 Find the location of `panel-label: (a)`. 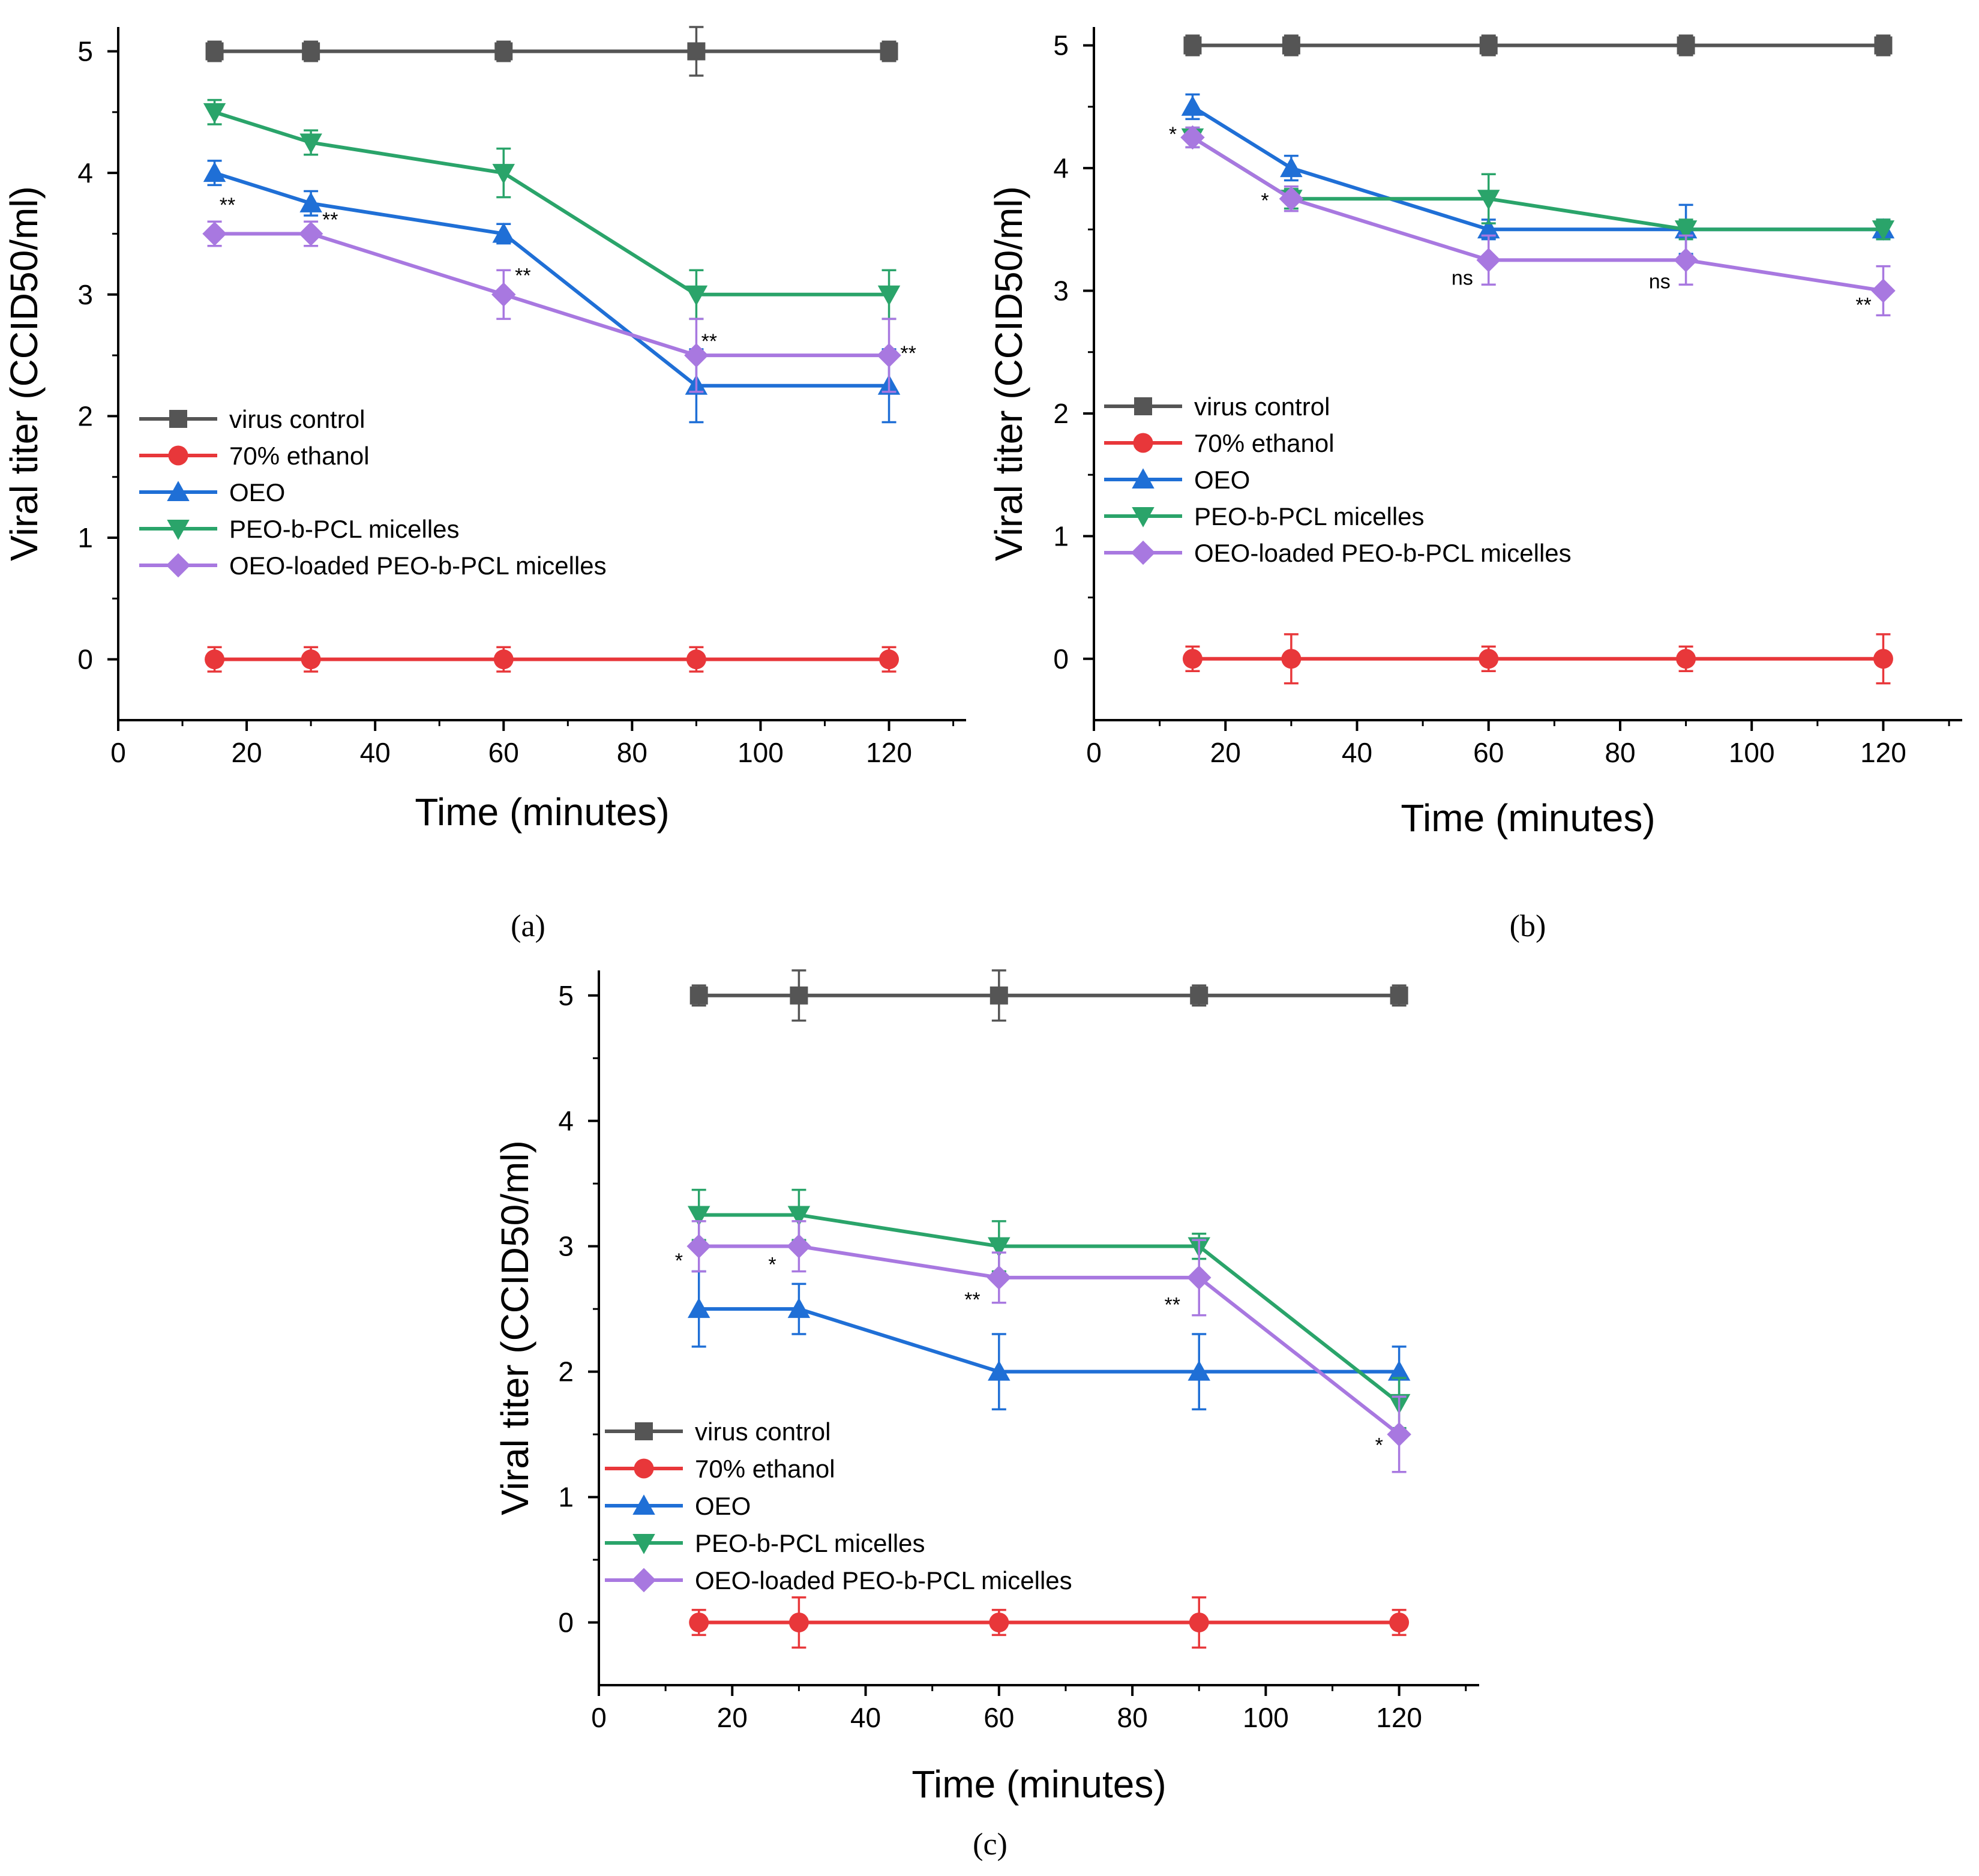

panel-label: (a) is located at coordinates (528, 926).